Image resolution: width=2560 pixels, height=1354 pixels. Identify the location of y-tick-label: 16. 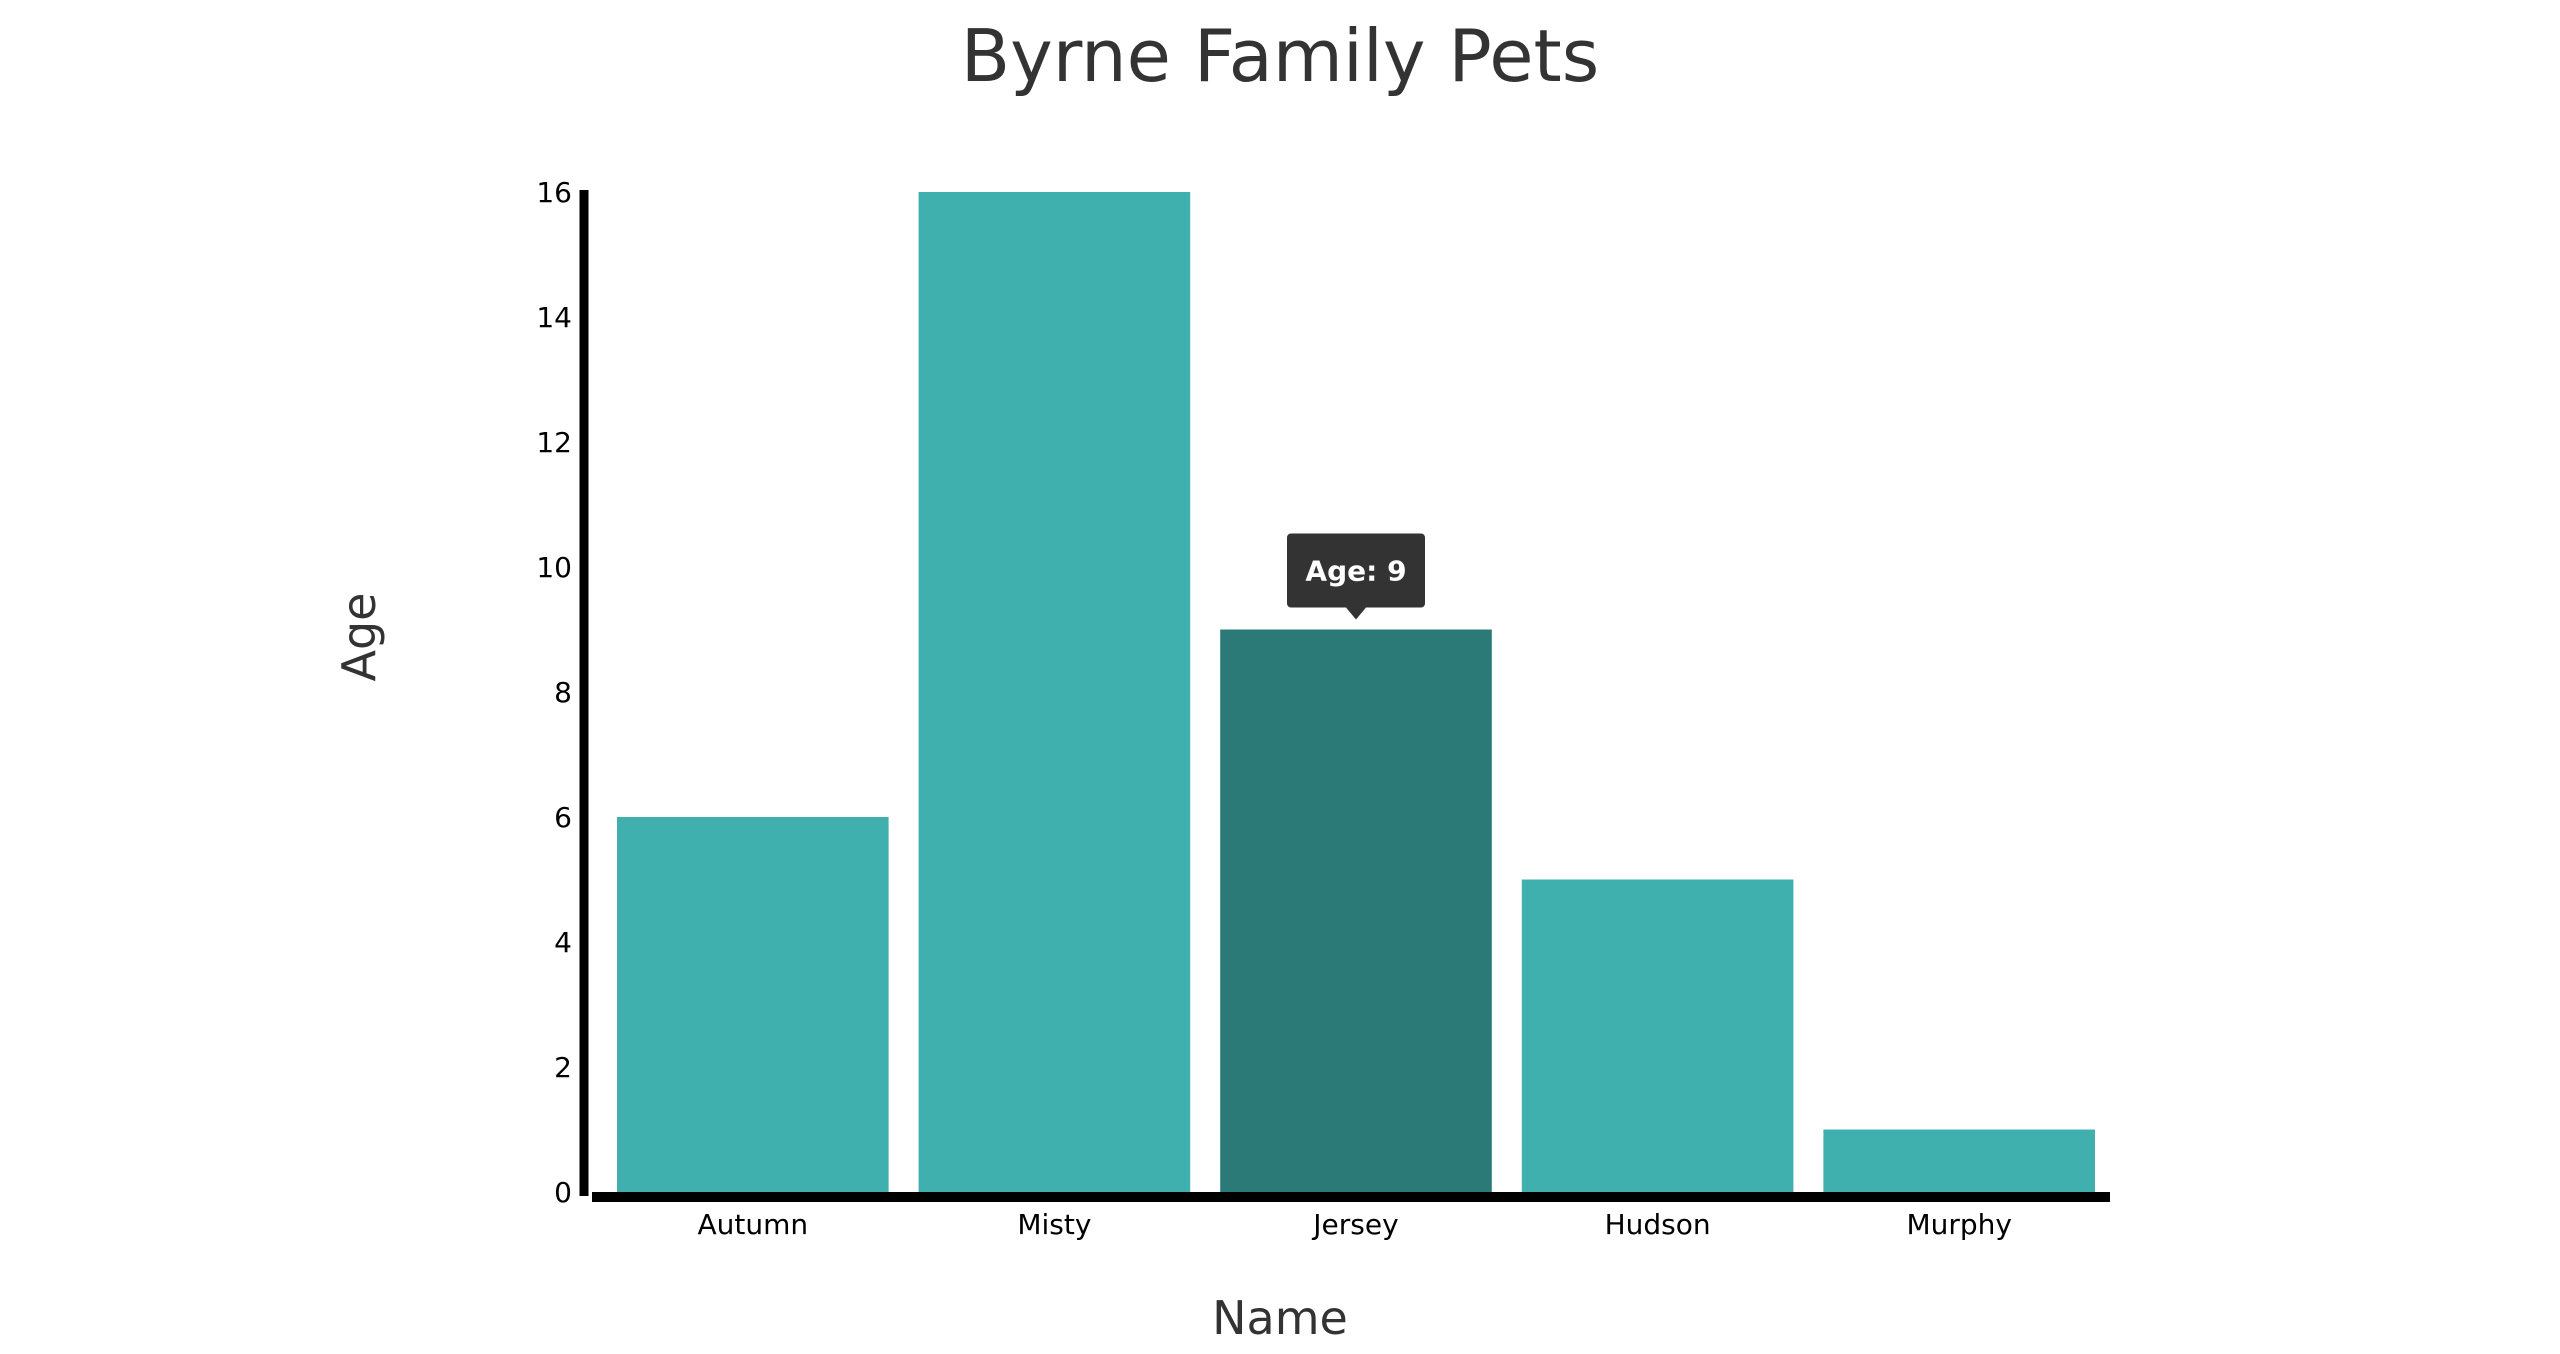
(554, 192).